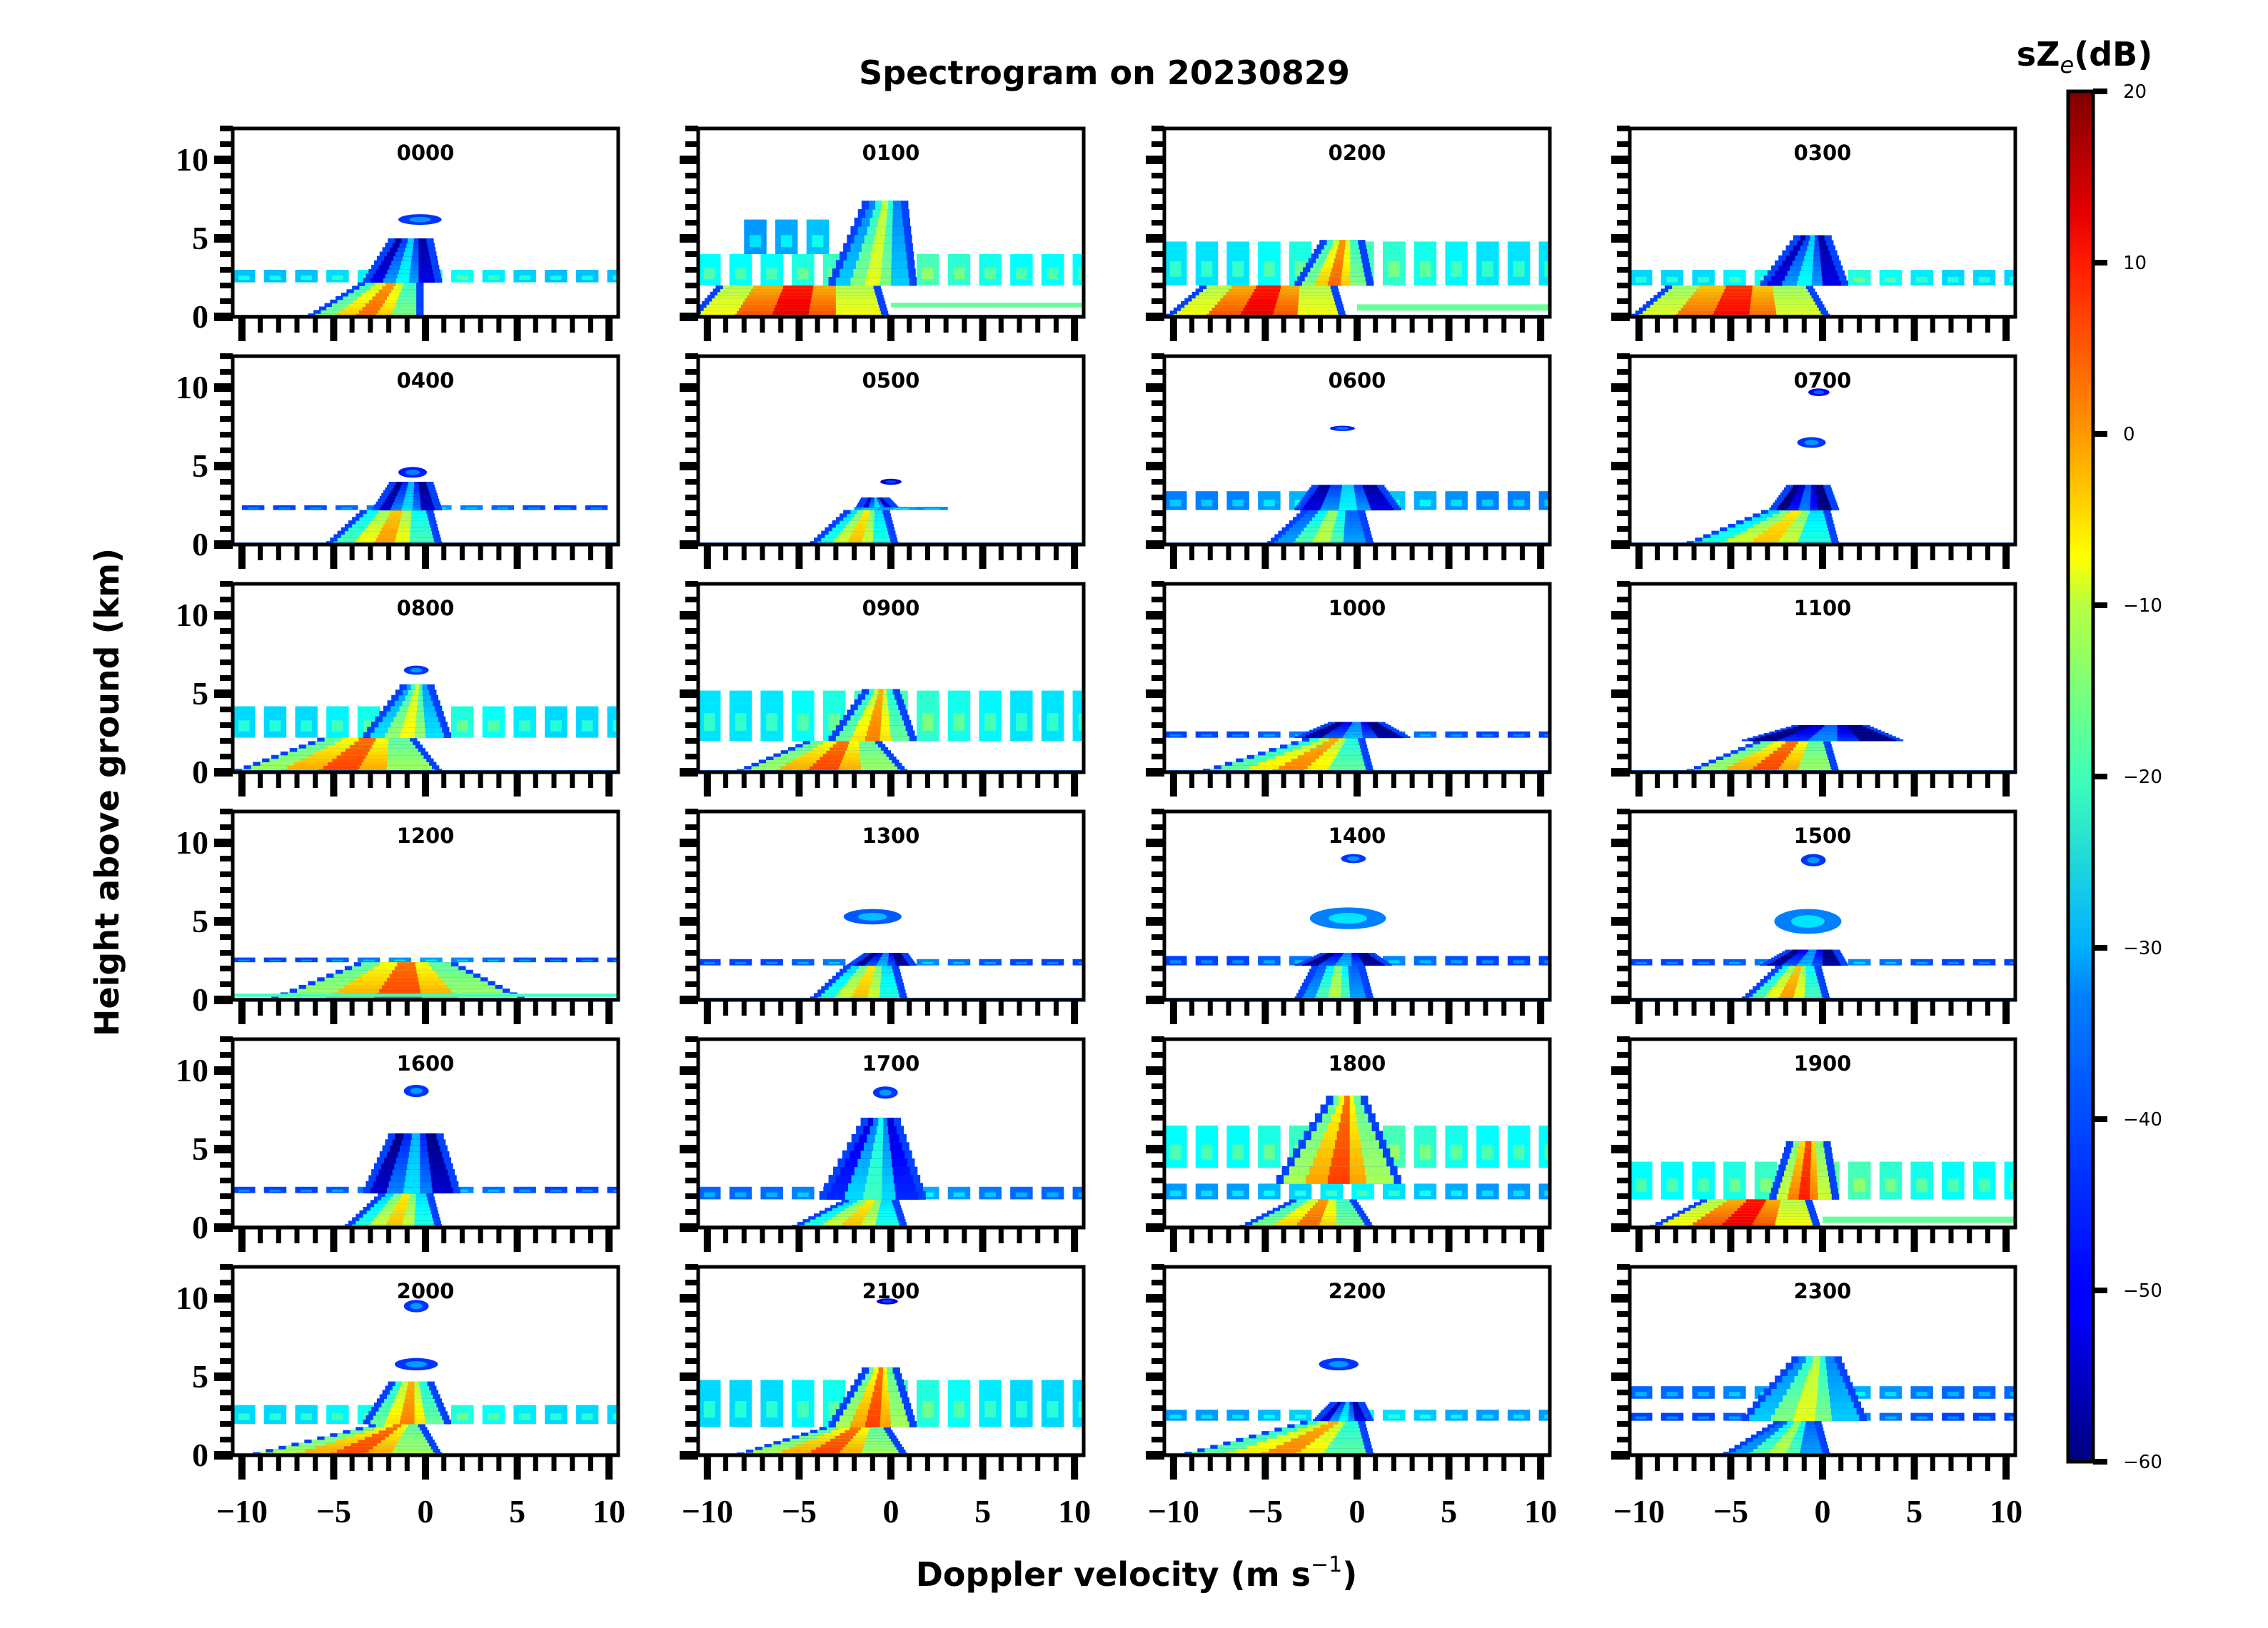  What do you see at coordinates (891, 153) in the screenshot?
I see `panel-title: 0100` at bounding box center [891, 153].